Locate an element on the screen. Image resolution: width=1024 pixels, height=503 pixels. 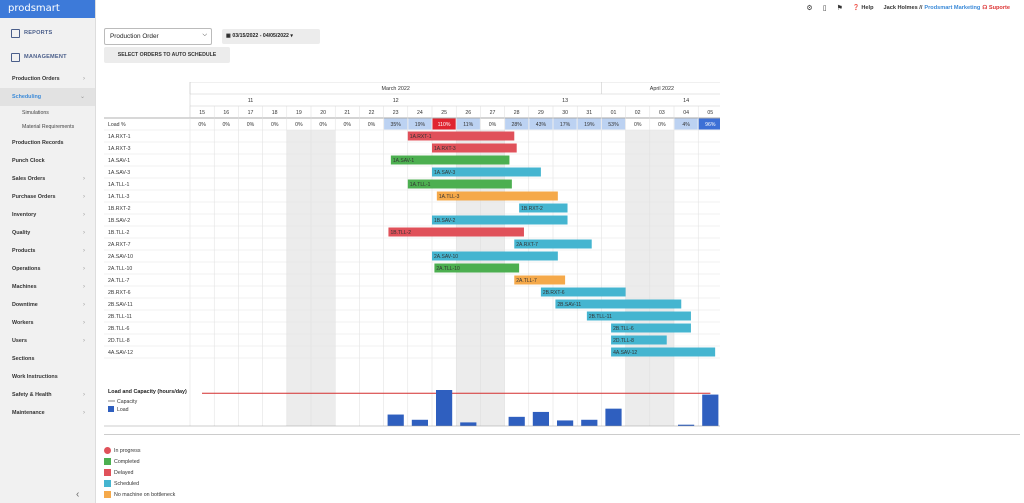
sidebar-item-workers: Workers › is located at coordinates (47, 323).